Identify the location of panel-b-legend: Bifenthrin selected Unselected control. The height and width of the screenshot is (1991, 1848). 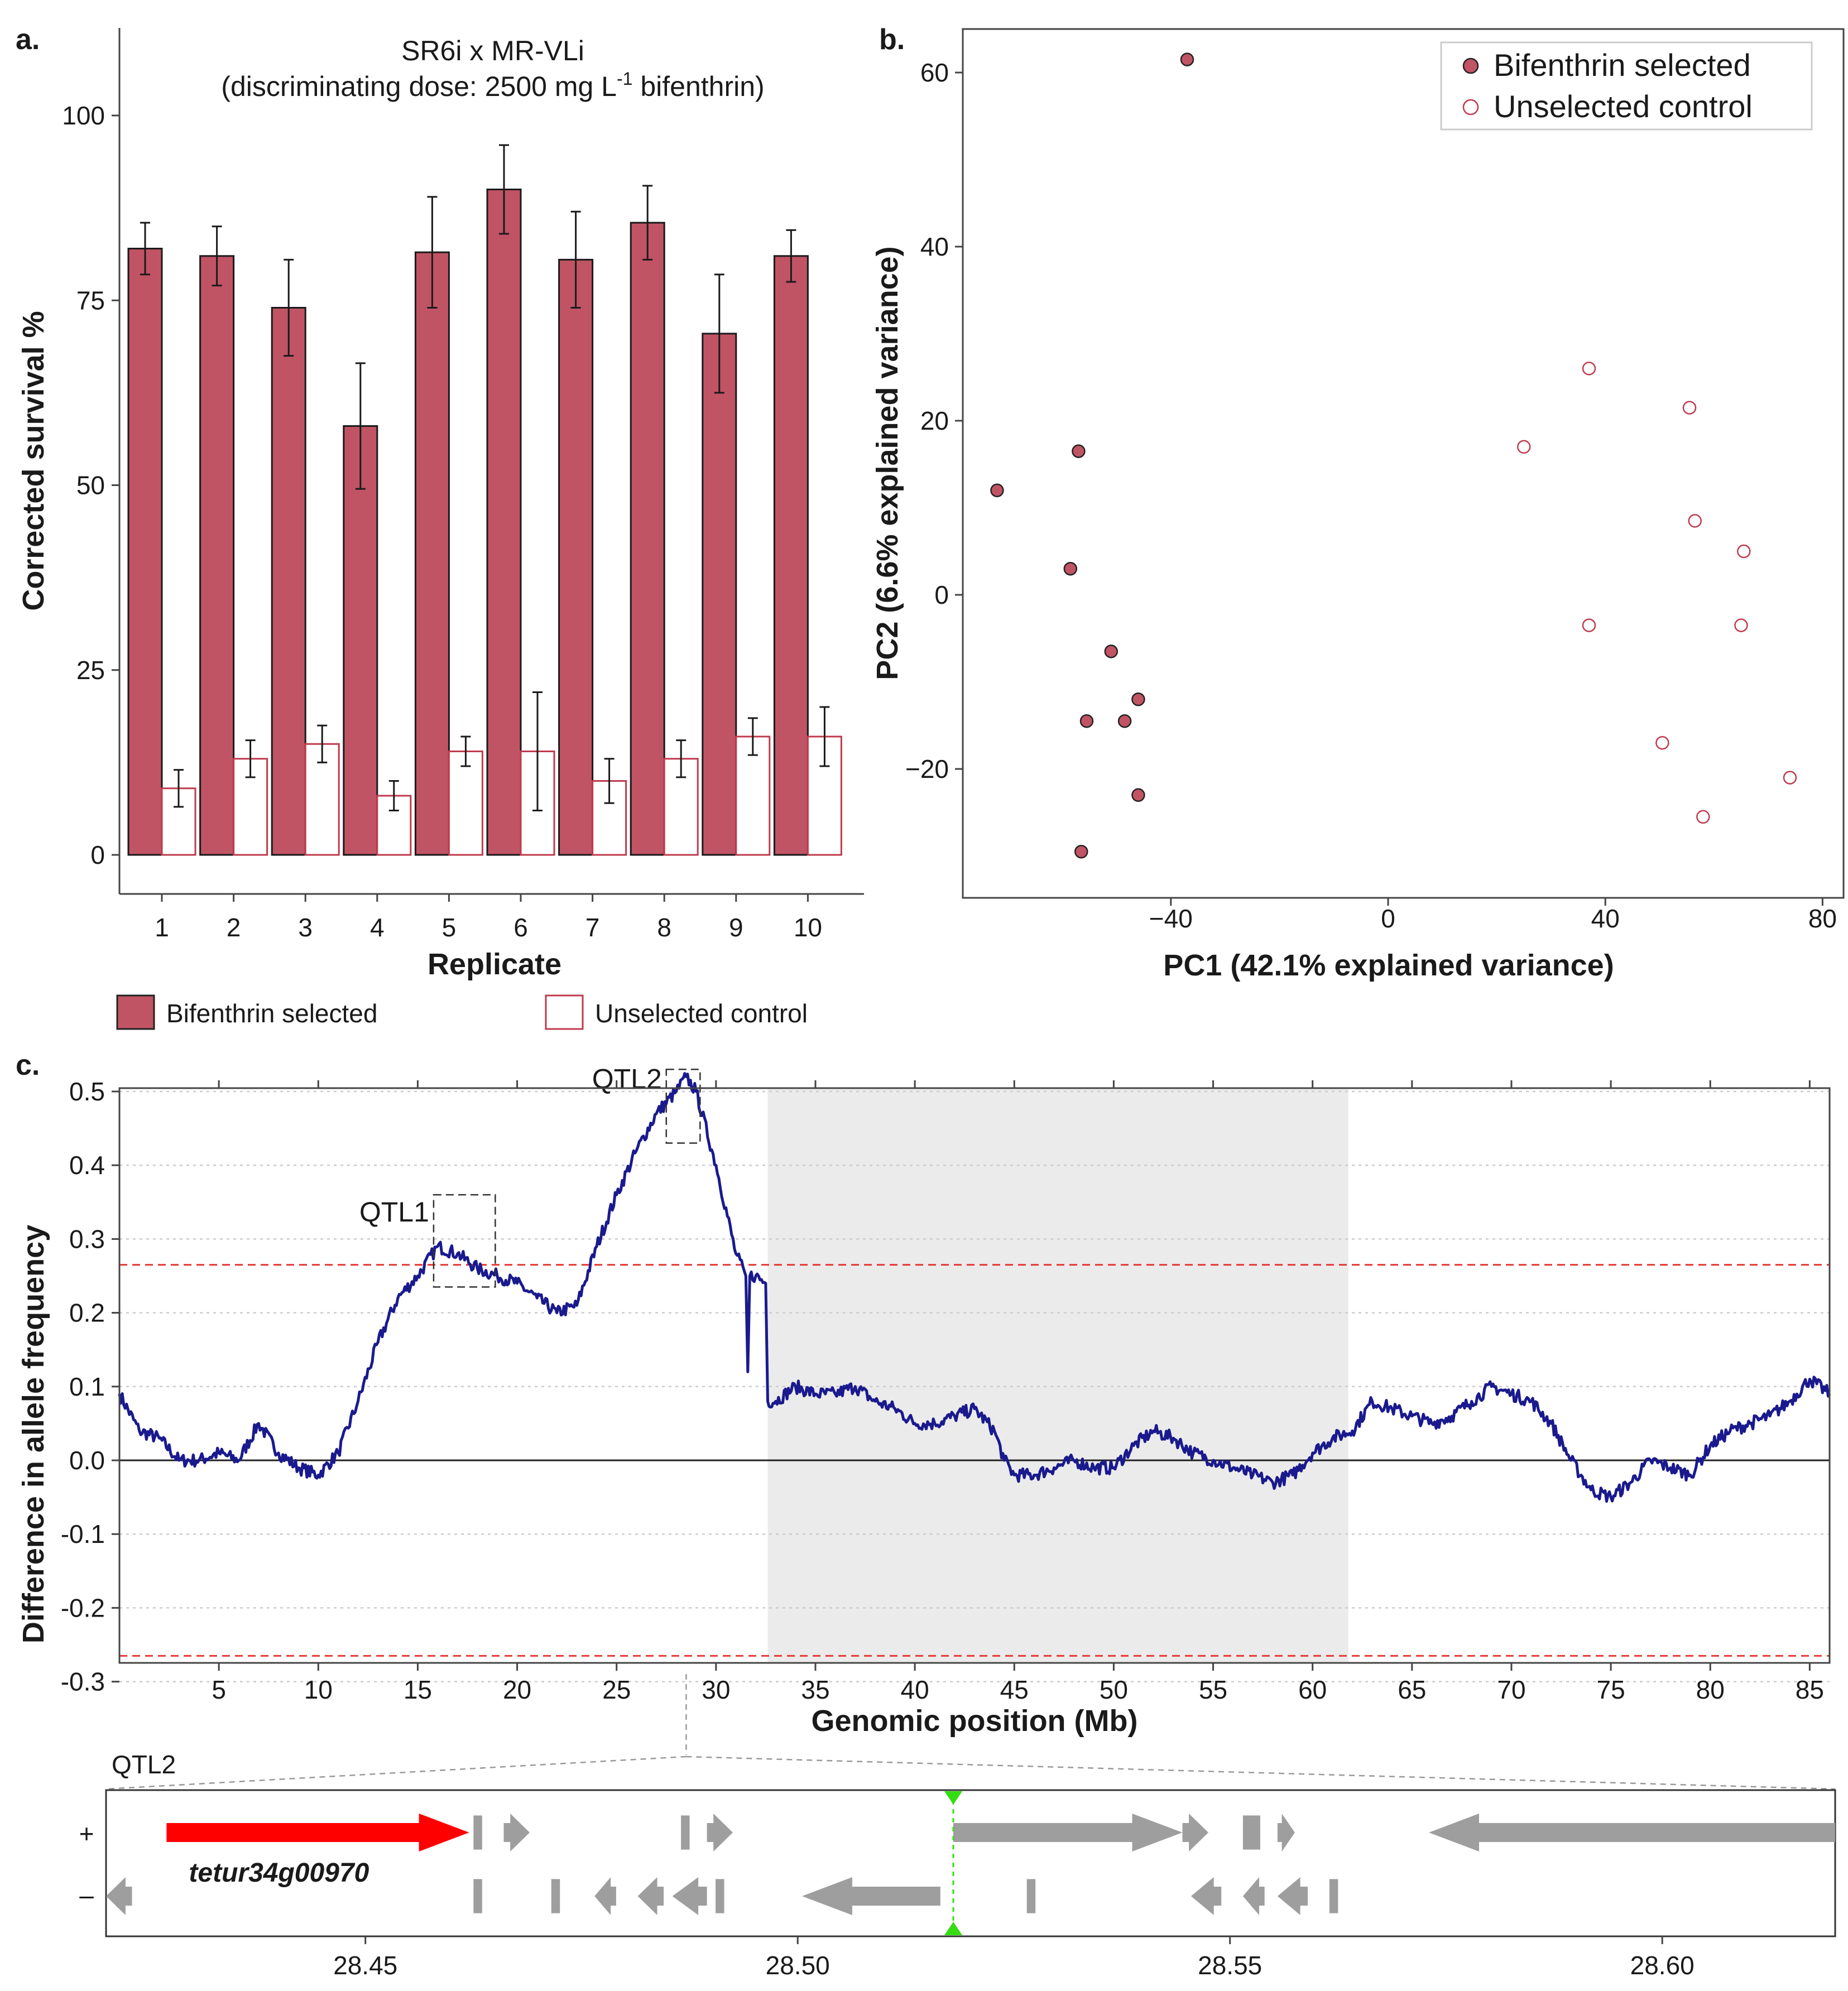
(1626, 86).